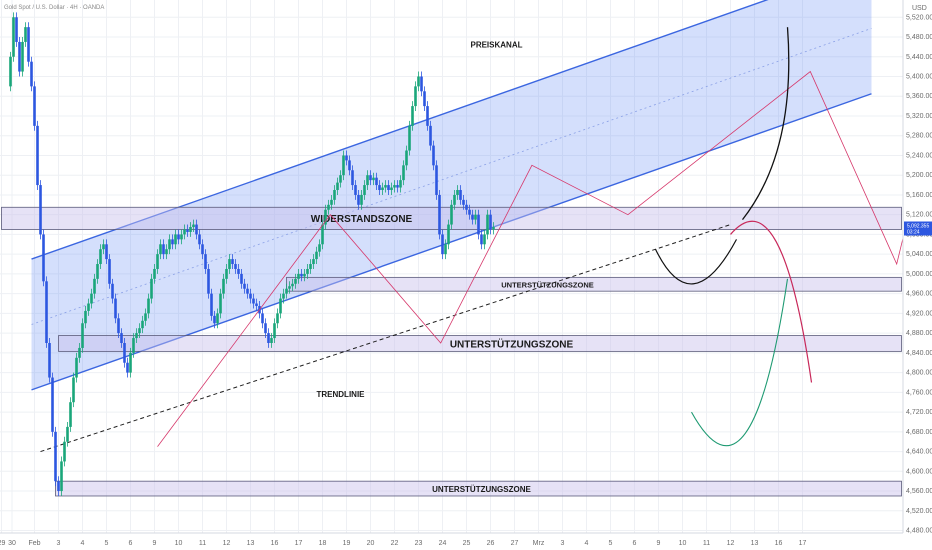 Image resolution: width=932 pixels, height=550 pixels. What do you see at coordinates (362, 219) in the screenshot?
I see `zone-label-0: WIDERSTANDSZONE` at bounding box center [362, 219].